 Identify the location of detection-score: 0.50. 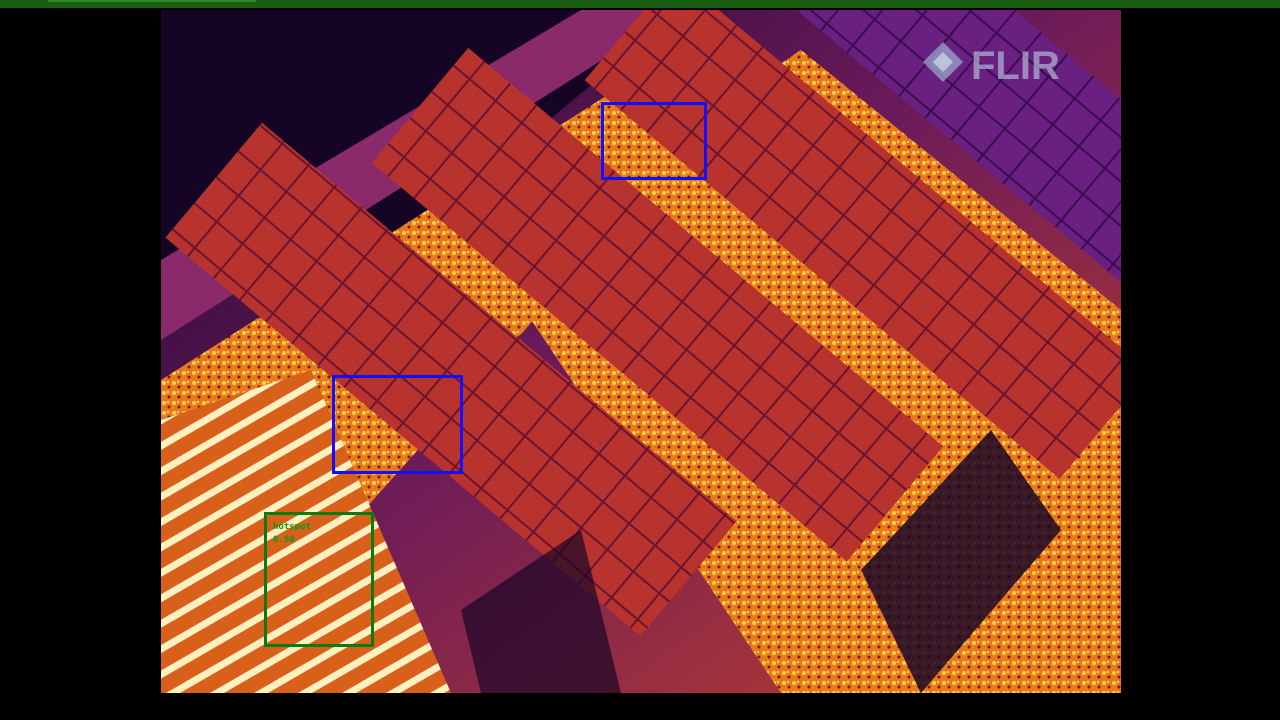
(284, 540).